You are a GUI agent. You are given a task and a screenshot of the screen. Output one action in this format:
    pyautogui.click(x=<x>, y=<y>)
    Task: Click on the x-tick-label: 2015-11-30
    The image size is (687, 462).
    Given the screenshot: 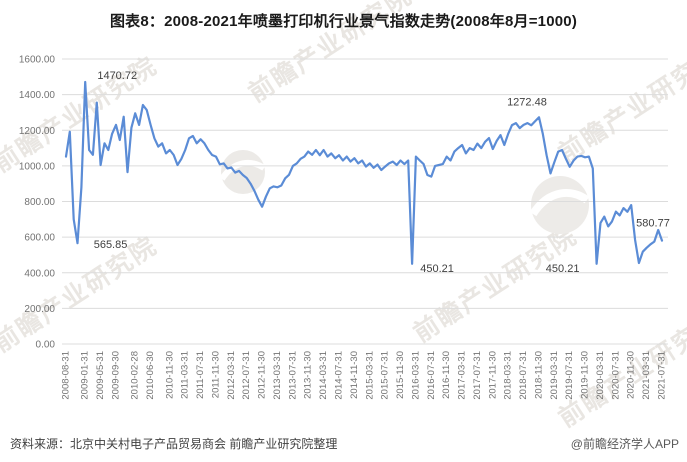 What is the action you would take?
    pyautogui.click(x=400, y=375)
    